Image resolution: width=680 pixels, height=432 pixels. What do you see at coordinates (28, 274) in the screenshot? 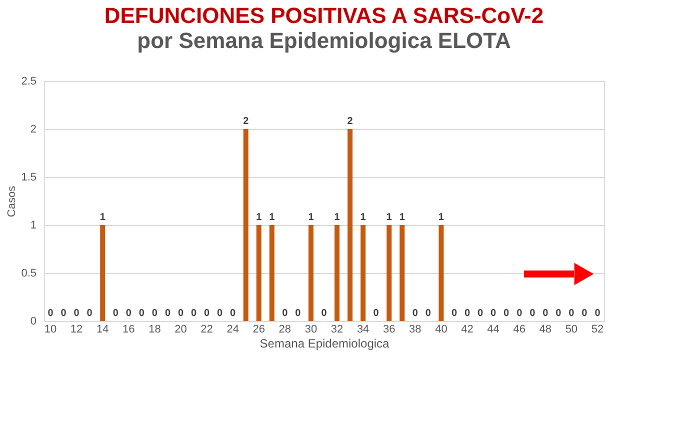
I see `y-tick-label: 0.5` at bounding box center [28, 274].